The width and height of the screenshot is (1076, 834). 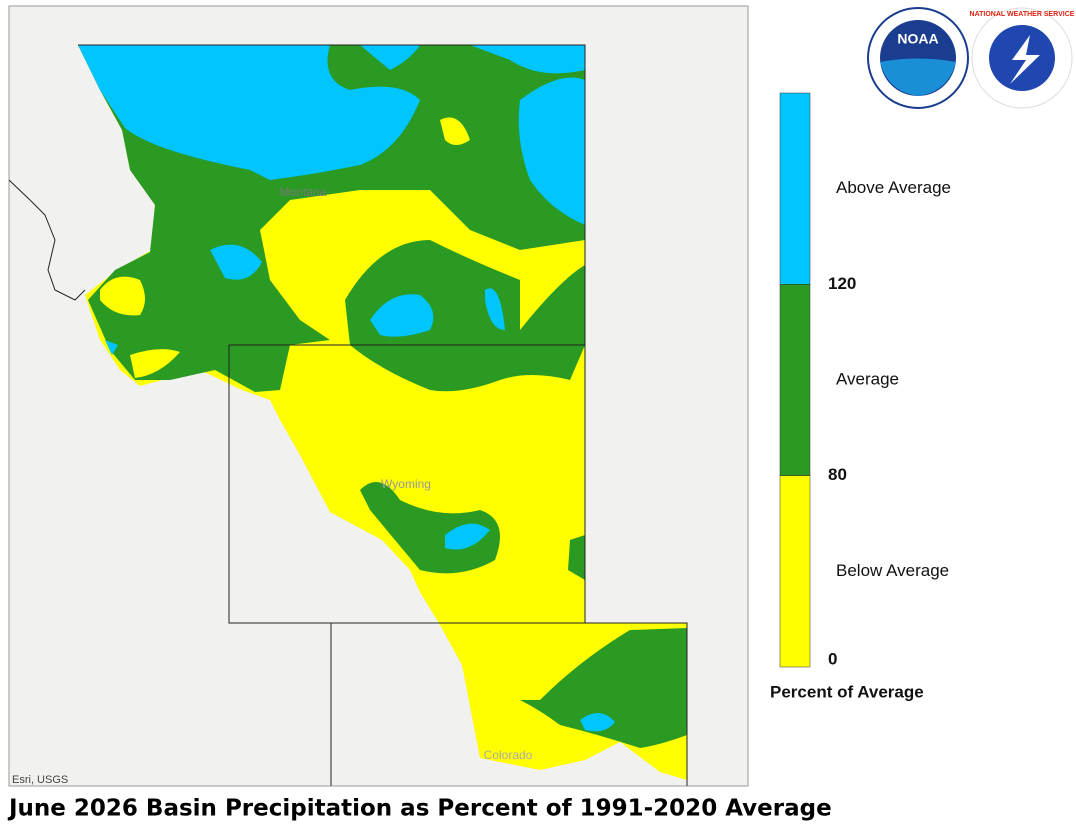 What do you see at coordinates (47, 240) in the screenshot?
I see `border-line` at bounding box center [47, 240].